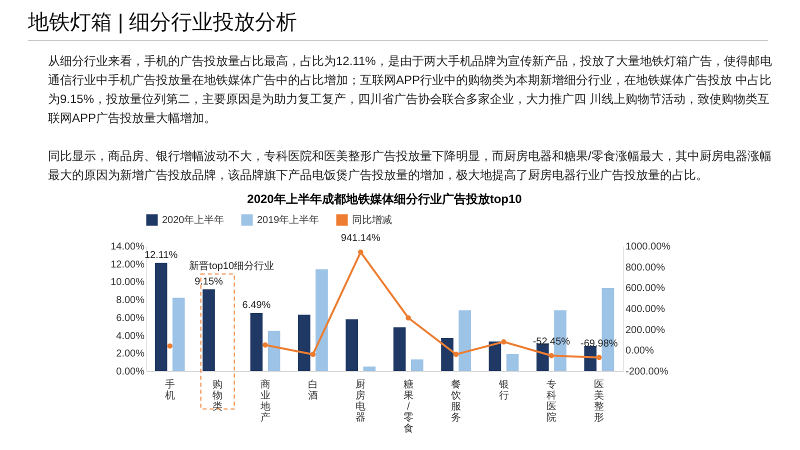  Describe the element at coordinates (169, 390) in the screenshot. I see `x-tick-label: 手机` at that location.